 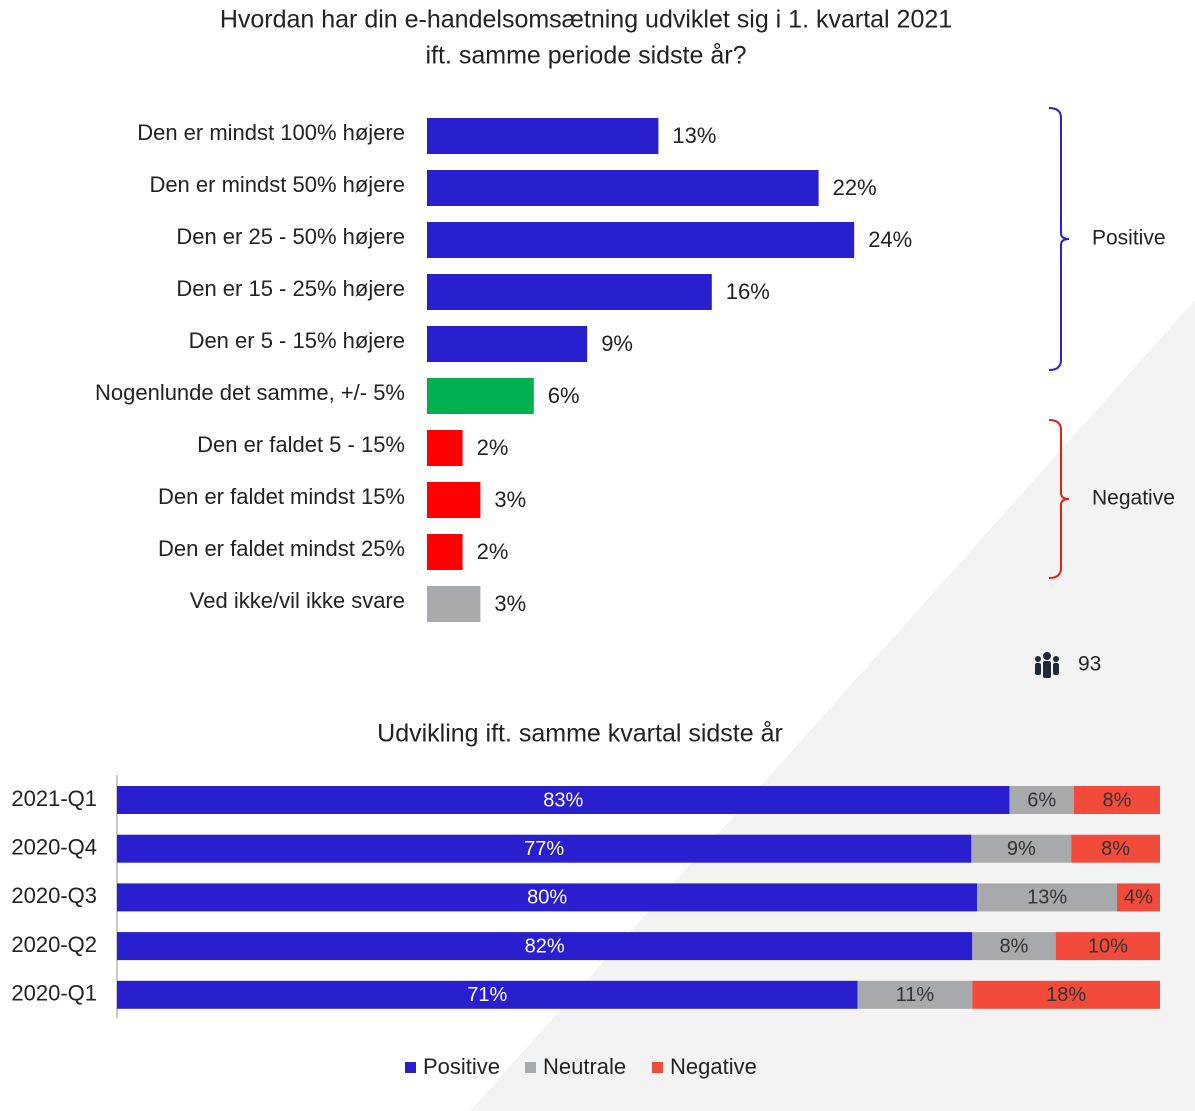 I want to click on segment-label: 11%, so click(x=915, y=995).